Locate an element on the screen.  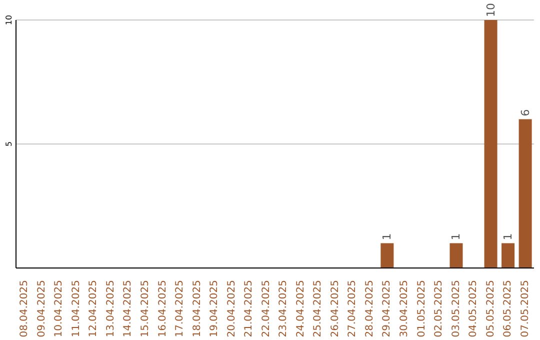
x-tick-label: 25.04.2025 is located at coordinates (318, 309).